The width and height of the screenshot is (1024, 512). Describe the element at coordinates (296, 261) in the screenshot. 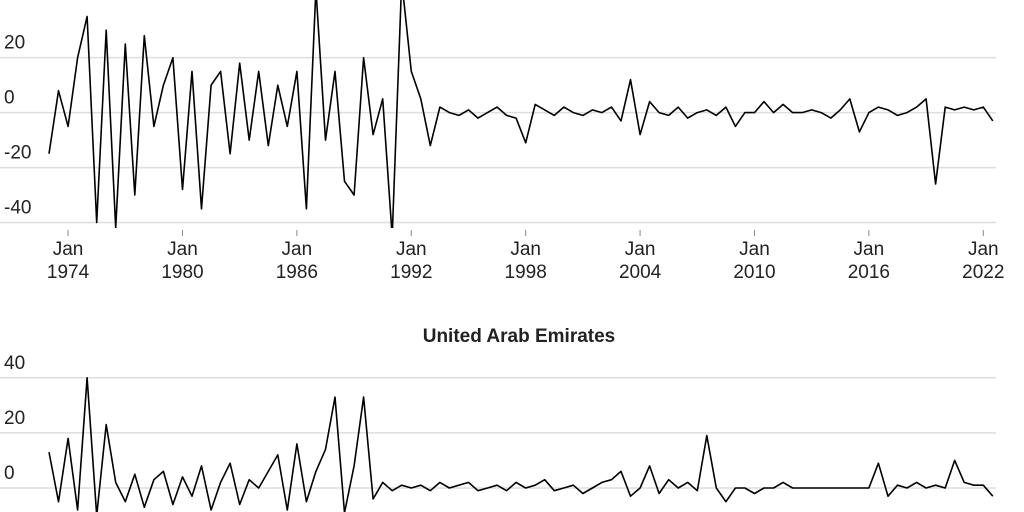

I see `x-tick-label: Jan 1986` at that location.